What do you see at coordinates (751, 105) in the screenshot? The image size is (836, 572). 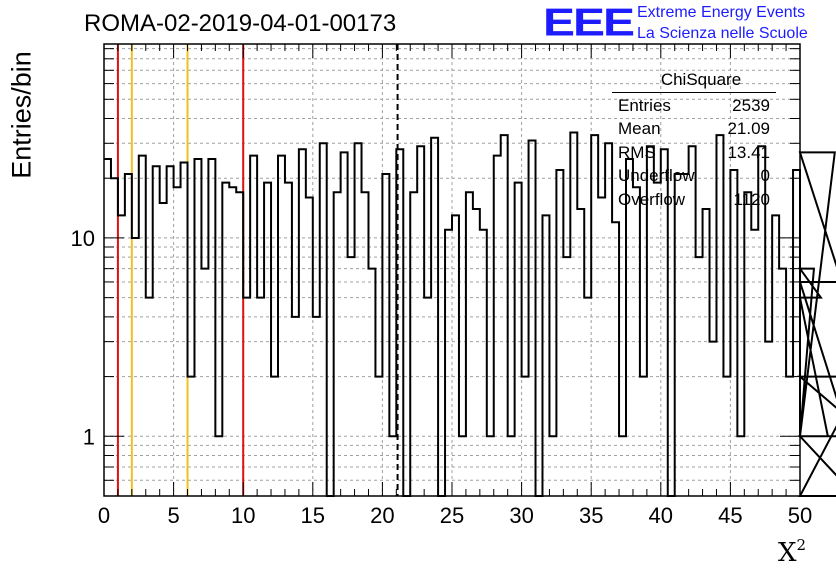 I see `stats-value: 2539` at bounding box center [751, 105].